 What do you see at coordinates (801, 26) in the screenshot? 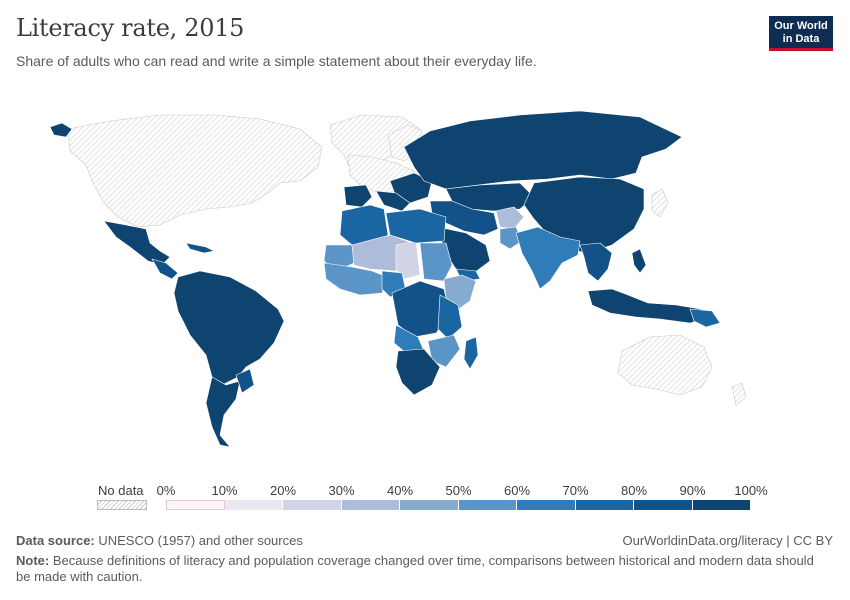
I see `logo-line-1: Our World` at bounding box center [801, 26].